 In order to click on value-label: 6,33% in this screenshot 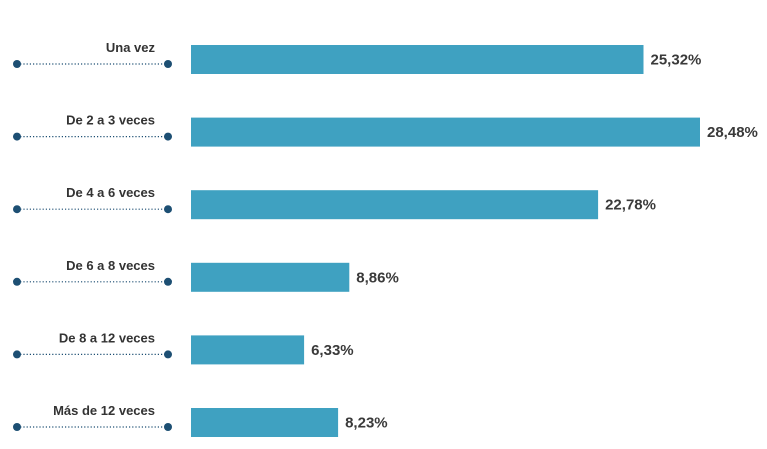, I will do `click(332, 350)`.